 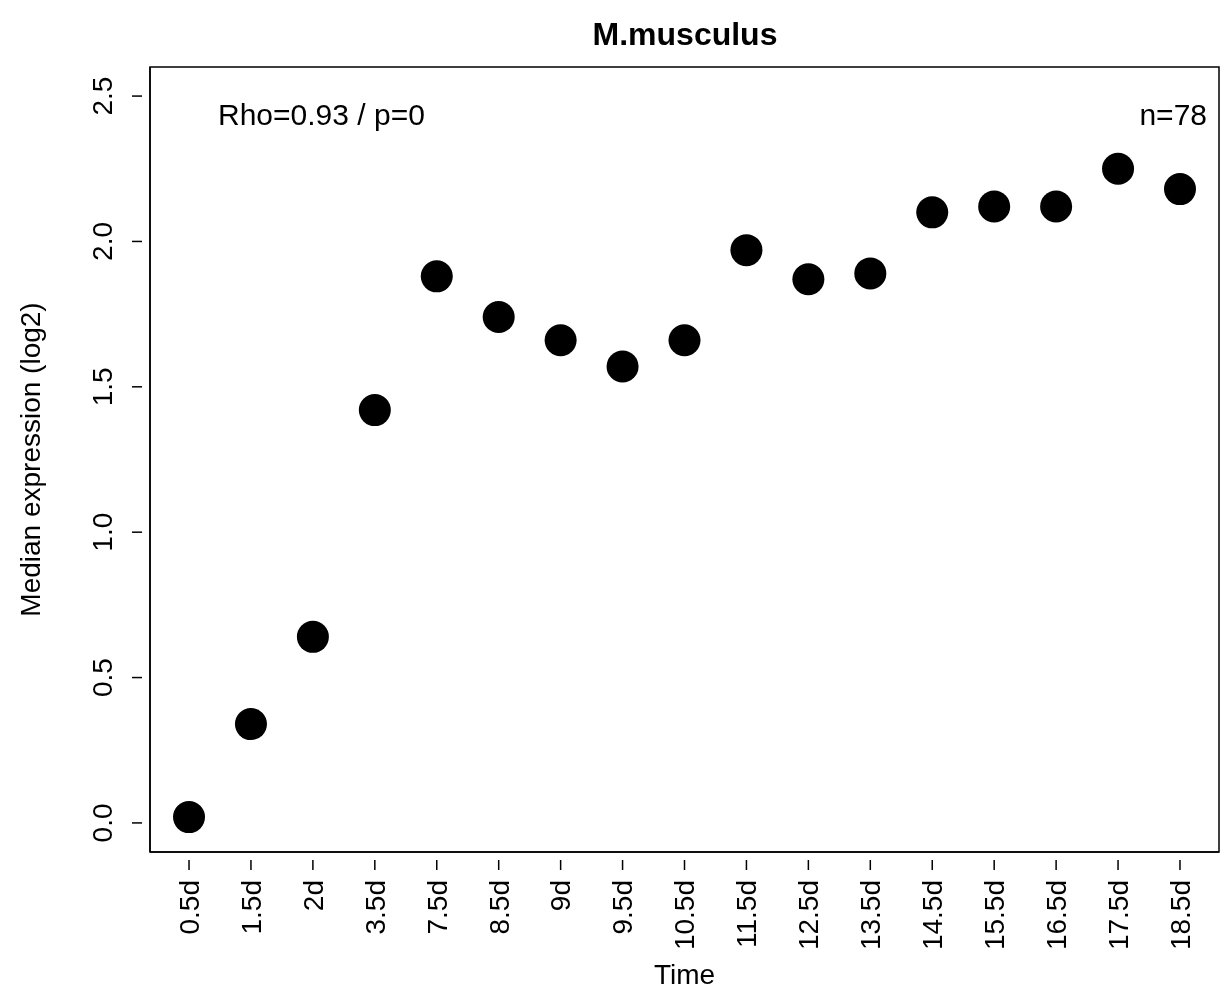 What do you see at coordinates (189, 907) in the screenshot?
I see `x-tick-label: 0.5d` at bounding box center [189, 907].